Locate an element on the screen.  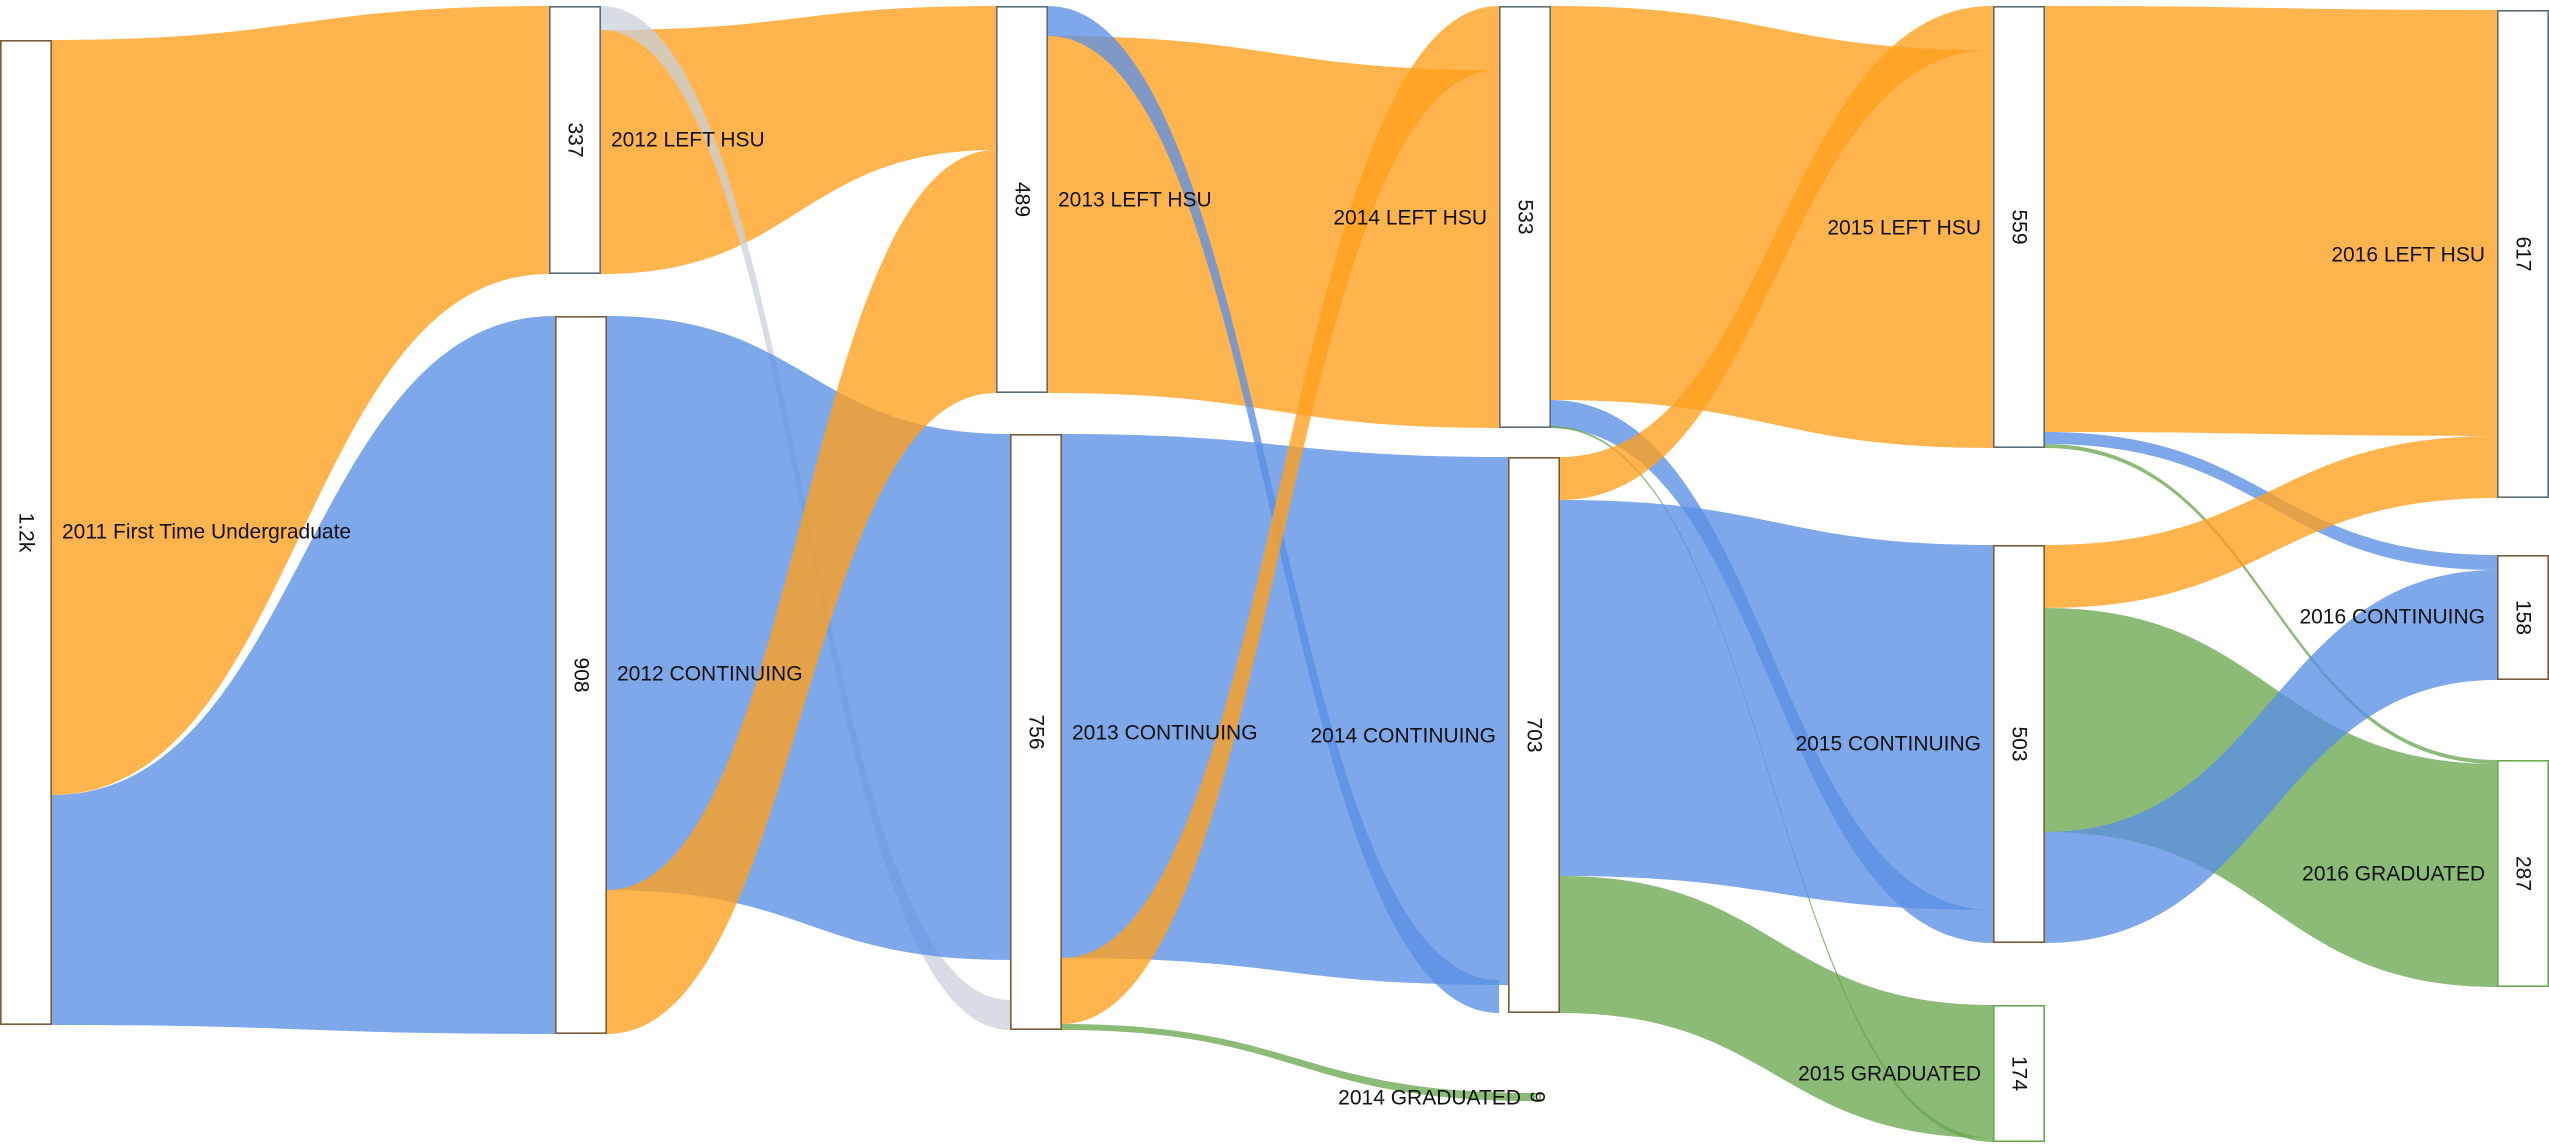
node-2011: 1.2k 2011 First Time Undergraduate is located at coordinates (175, 532).